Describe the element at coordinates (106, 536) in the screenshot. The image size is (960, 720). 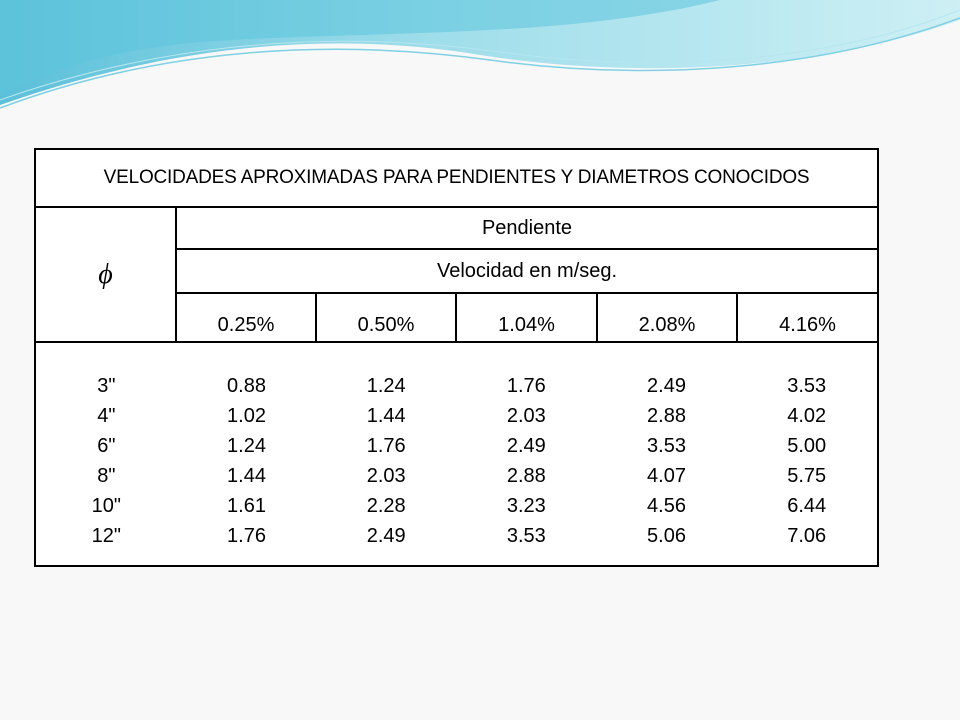
I see `diameter-value: 12"` at that location.